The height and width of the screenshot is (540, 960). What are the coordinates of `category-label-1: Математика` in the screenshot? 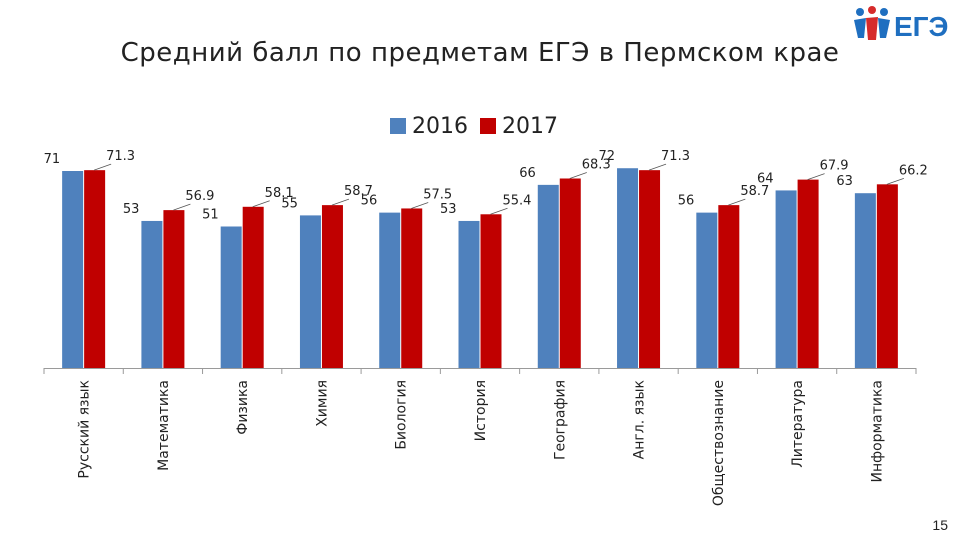 It's located at (164, 425).